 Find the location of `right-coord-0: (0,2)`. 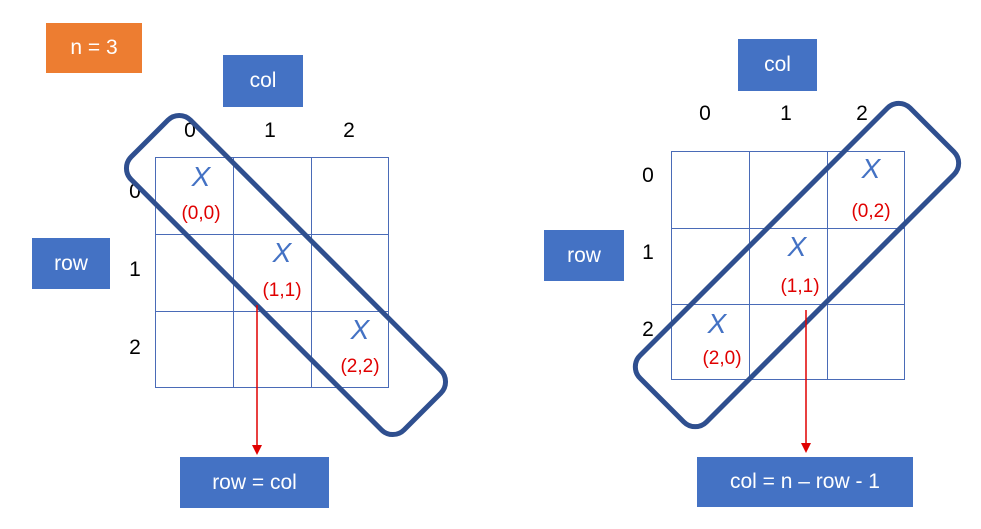

right-coord-0: (0,2) is located at coordinates (871, 211).